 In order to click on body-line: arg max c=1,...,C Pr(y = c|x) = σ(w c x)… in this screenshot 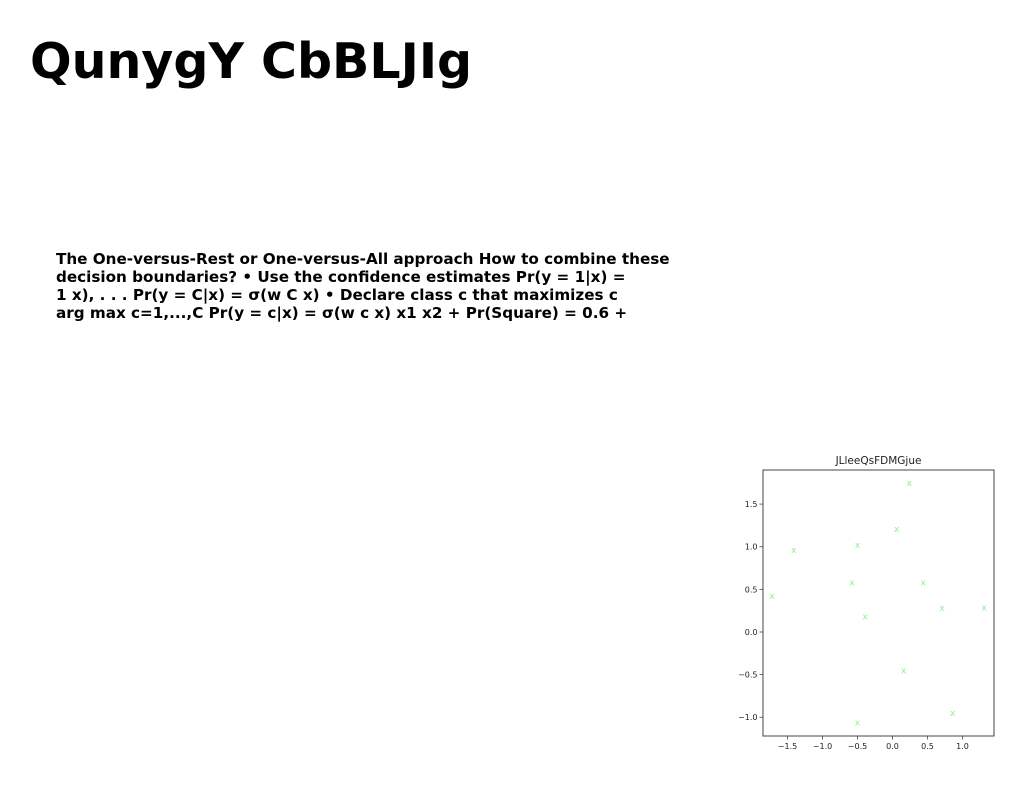, I will do `click(342, 313)`.